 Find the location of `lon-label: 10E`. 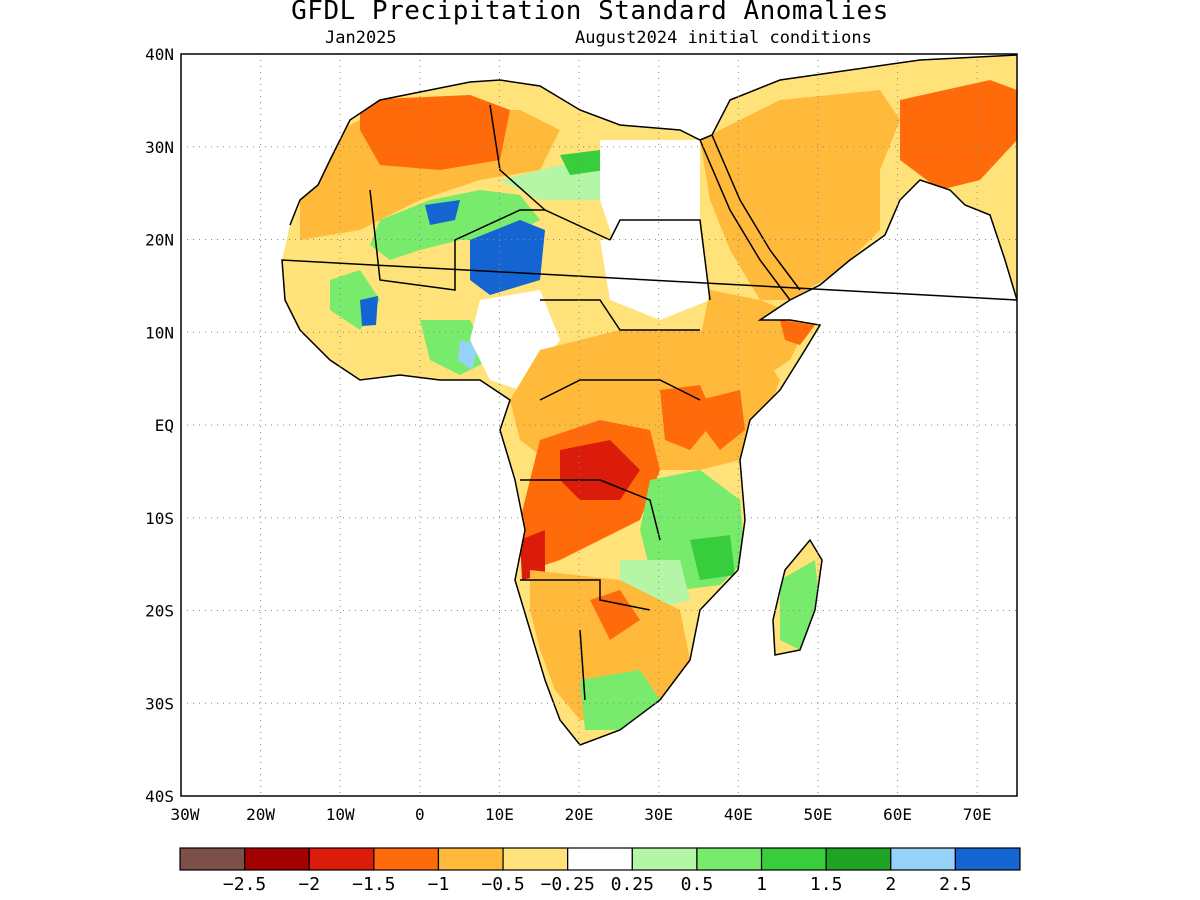

lon-label: 10E is located at coordinates (499, 814).